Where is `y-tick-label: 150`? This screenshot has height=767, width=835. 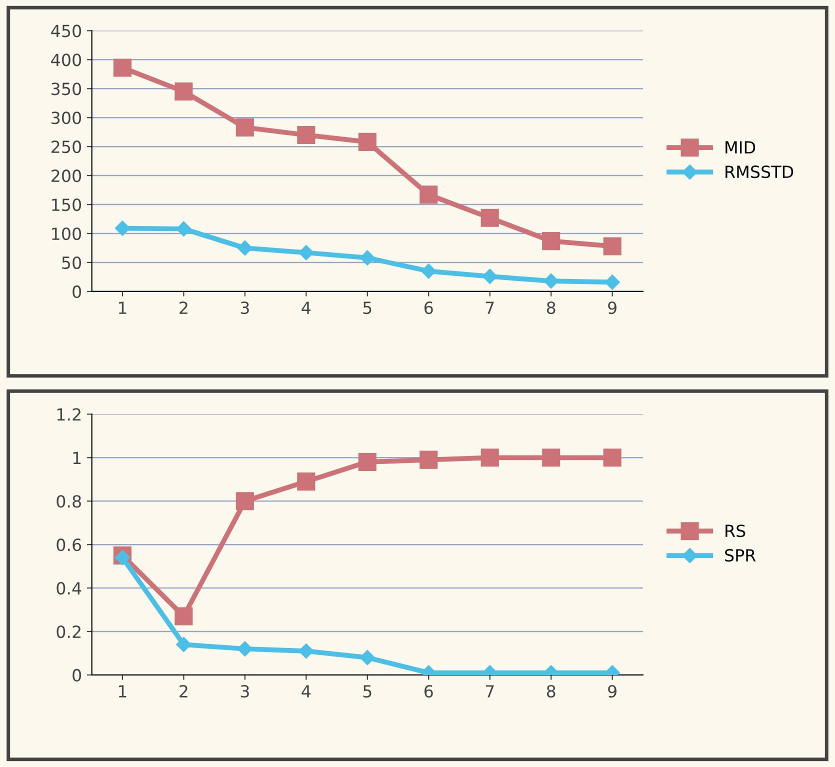 y-tick-label: 150 is located at coordinates (67, 205).